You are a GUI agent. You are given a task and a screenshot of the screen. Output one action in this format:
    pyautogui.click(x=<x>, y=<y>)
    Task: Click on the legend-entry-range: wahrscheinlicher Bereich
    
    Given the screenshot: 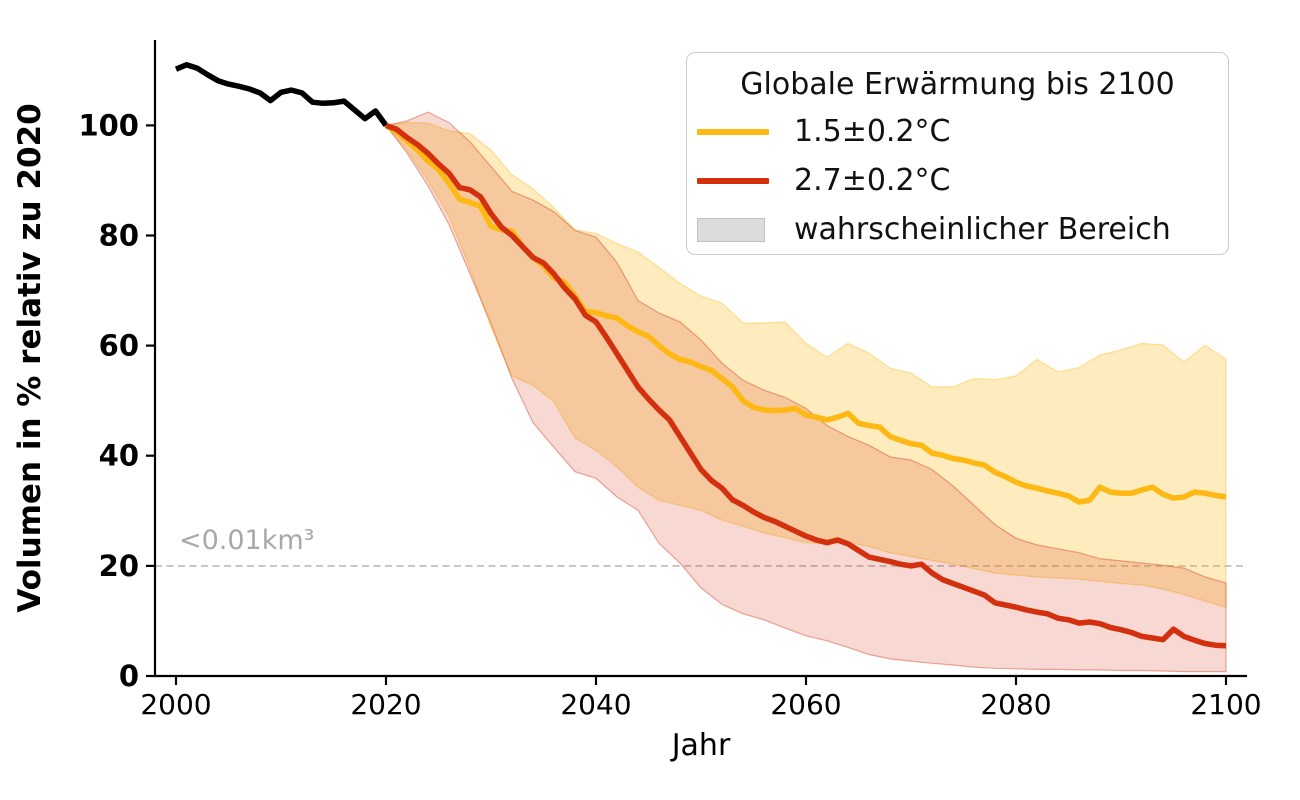 What is the action you would take?
    pyautogui.click(x=957, y=229)
    